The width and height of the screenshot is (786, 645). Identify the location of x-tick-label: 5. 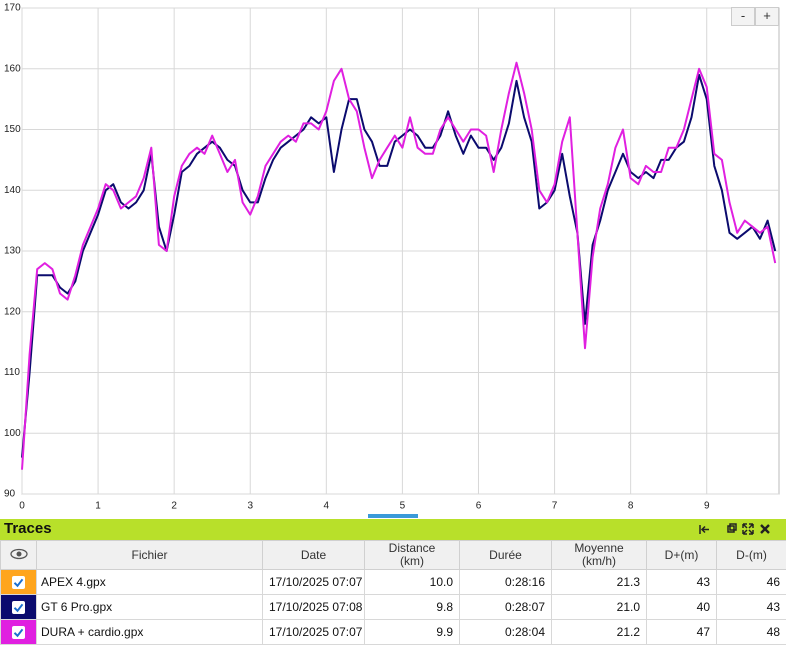
(403, 506).